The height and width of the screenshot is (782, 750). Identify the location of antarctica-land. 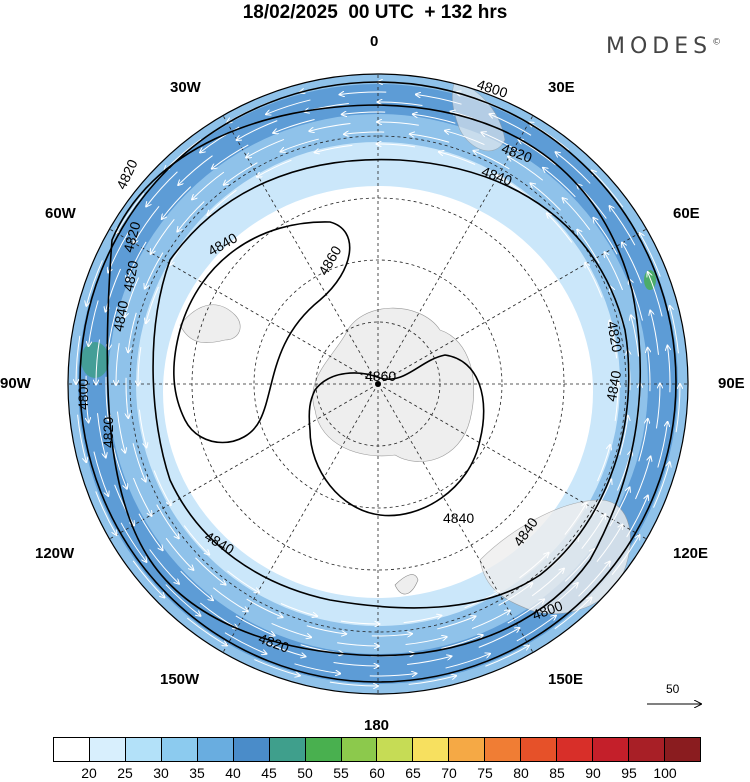
(393, 384).